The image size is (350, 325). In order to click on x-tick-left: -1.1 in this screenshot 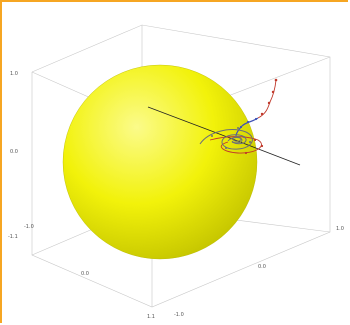, I will do `click(13, 237)`.